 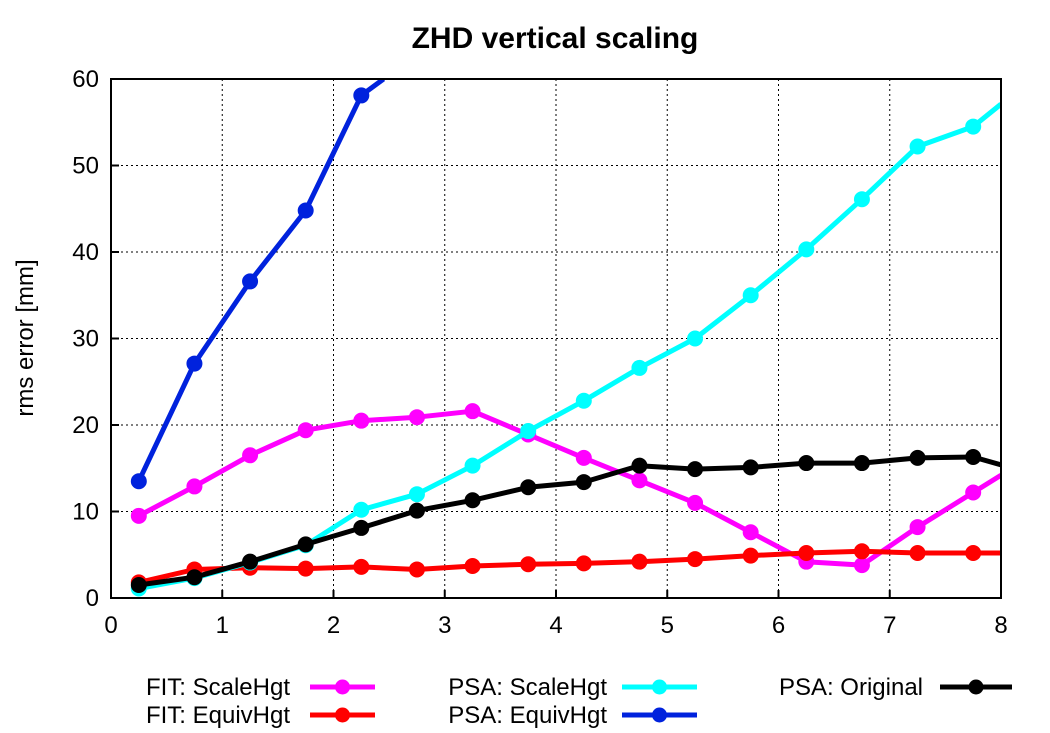 I want to click on legend-label: PSA: ScaleHgt, so click(x=527, y=687).